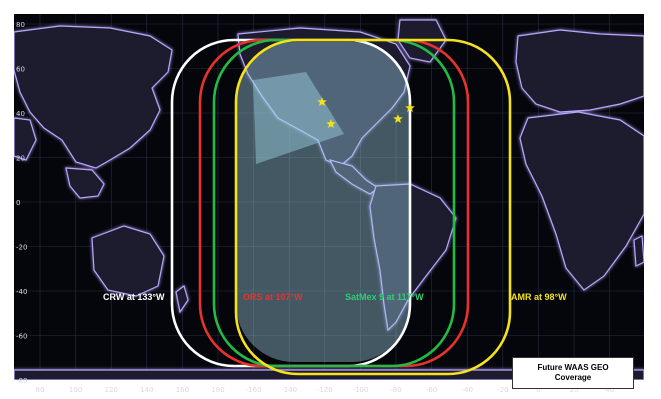 The image size is (661, 399). I want to click on reference-stations, so click(366, 112).